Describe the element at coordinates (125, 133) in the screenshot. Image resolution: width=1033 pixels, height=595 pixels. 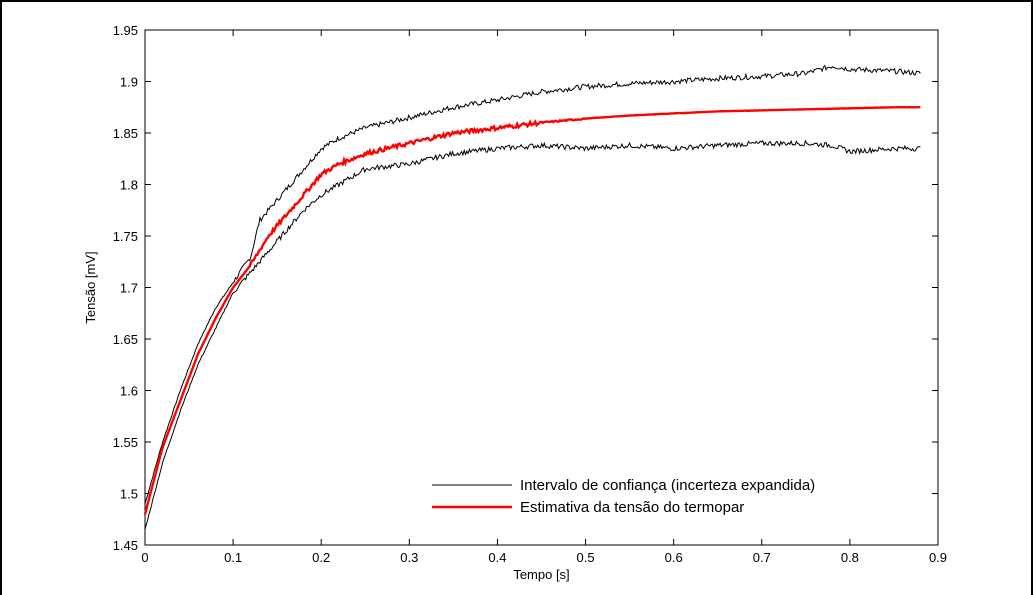
I see `y-tick-label: 1.85` at that location.